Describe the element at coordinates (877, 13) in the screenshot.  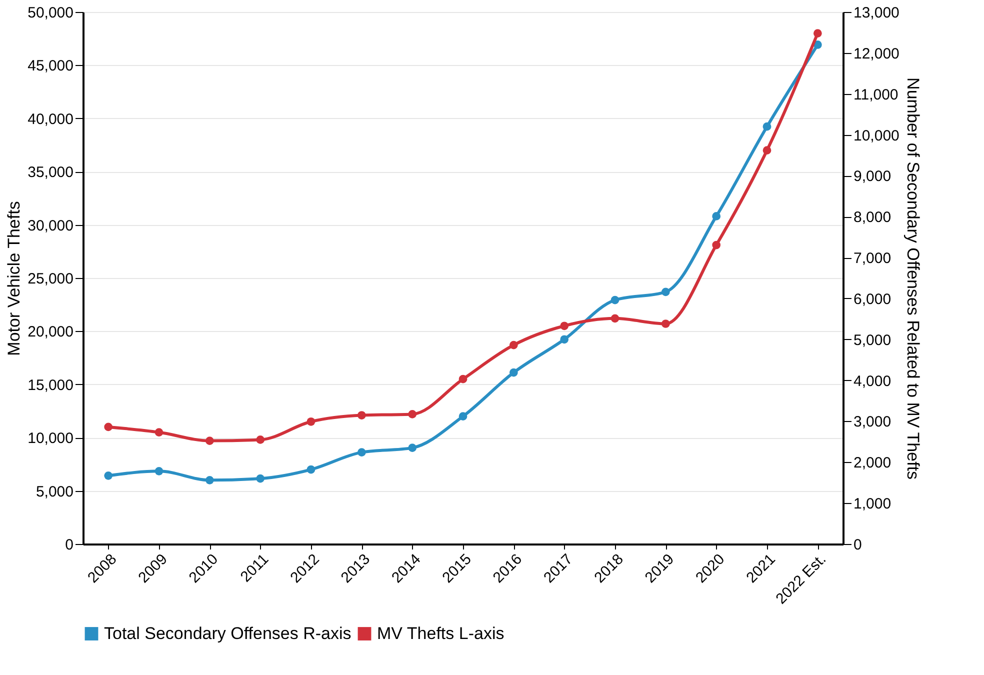
I see `y2-tick-label: 13,000` at that location.